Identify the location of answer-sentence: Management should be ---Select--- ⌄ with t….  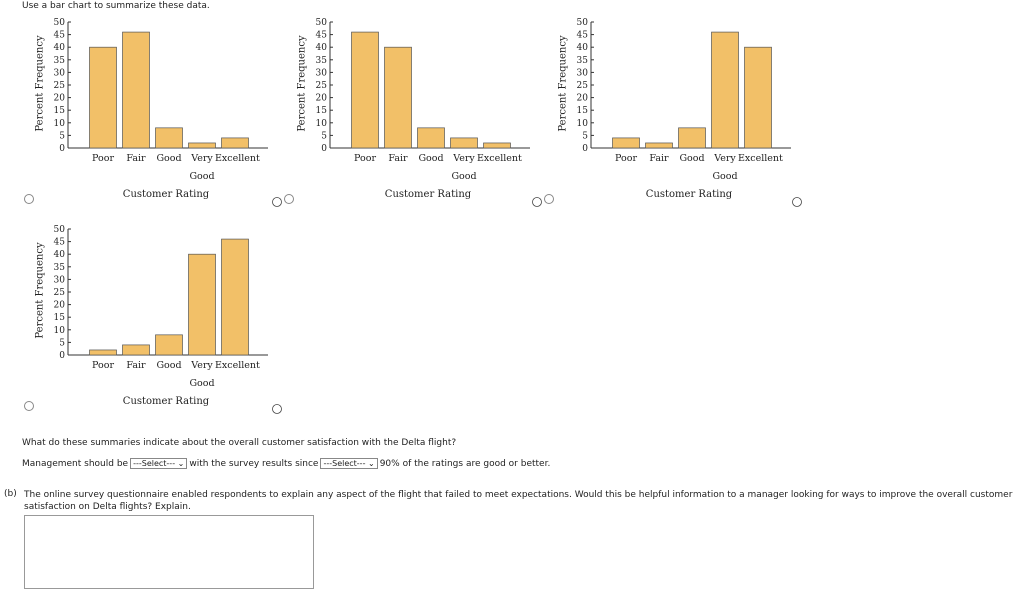
(286, 463).